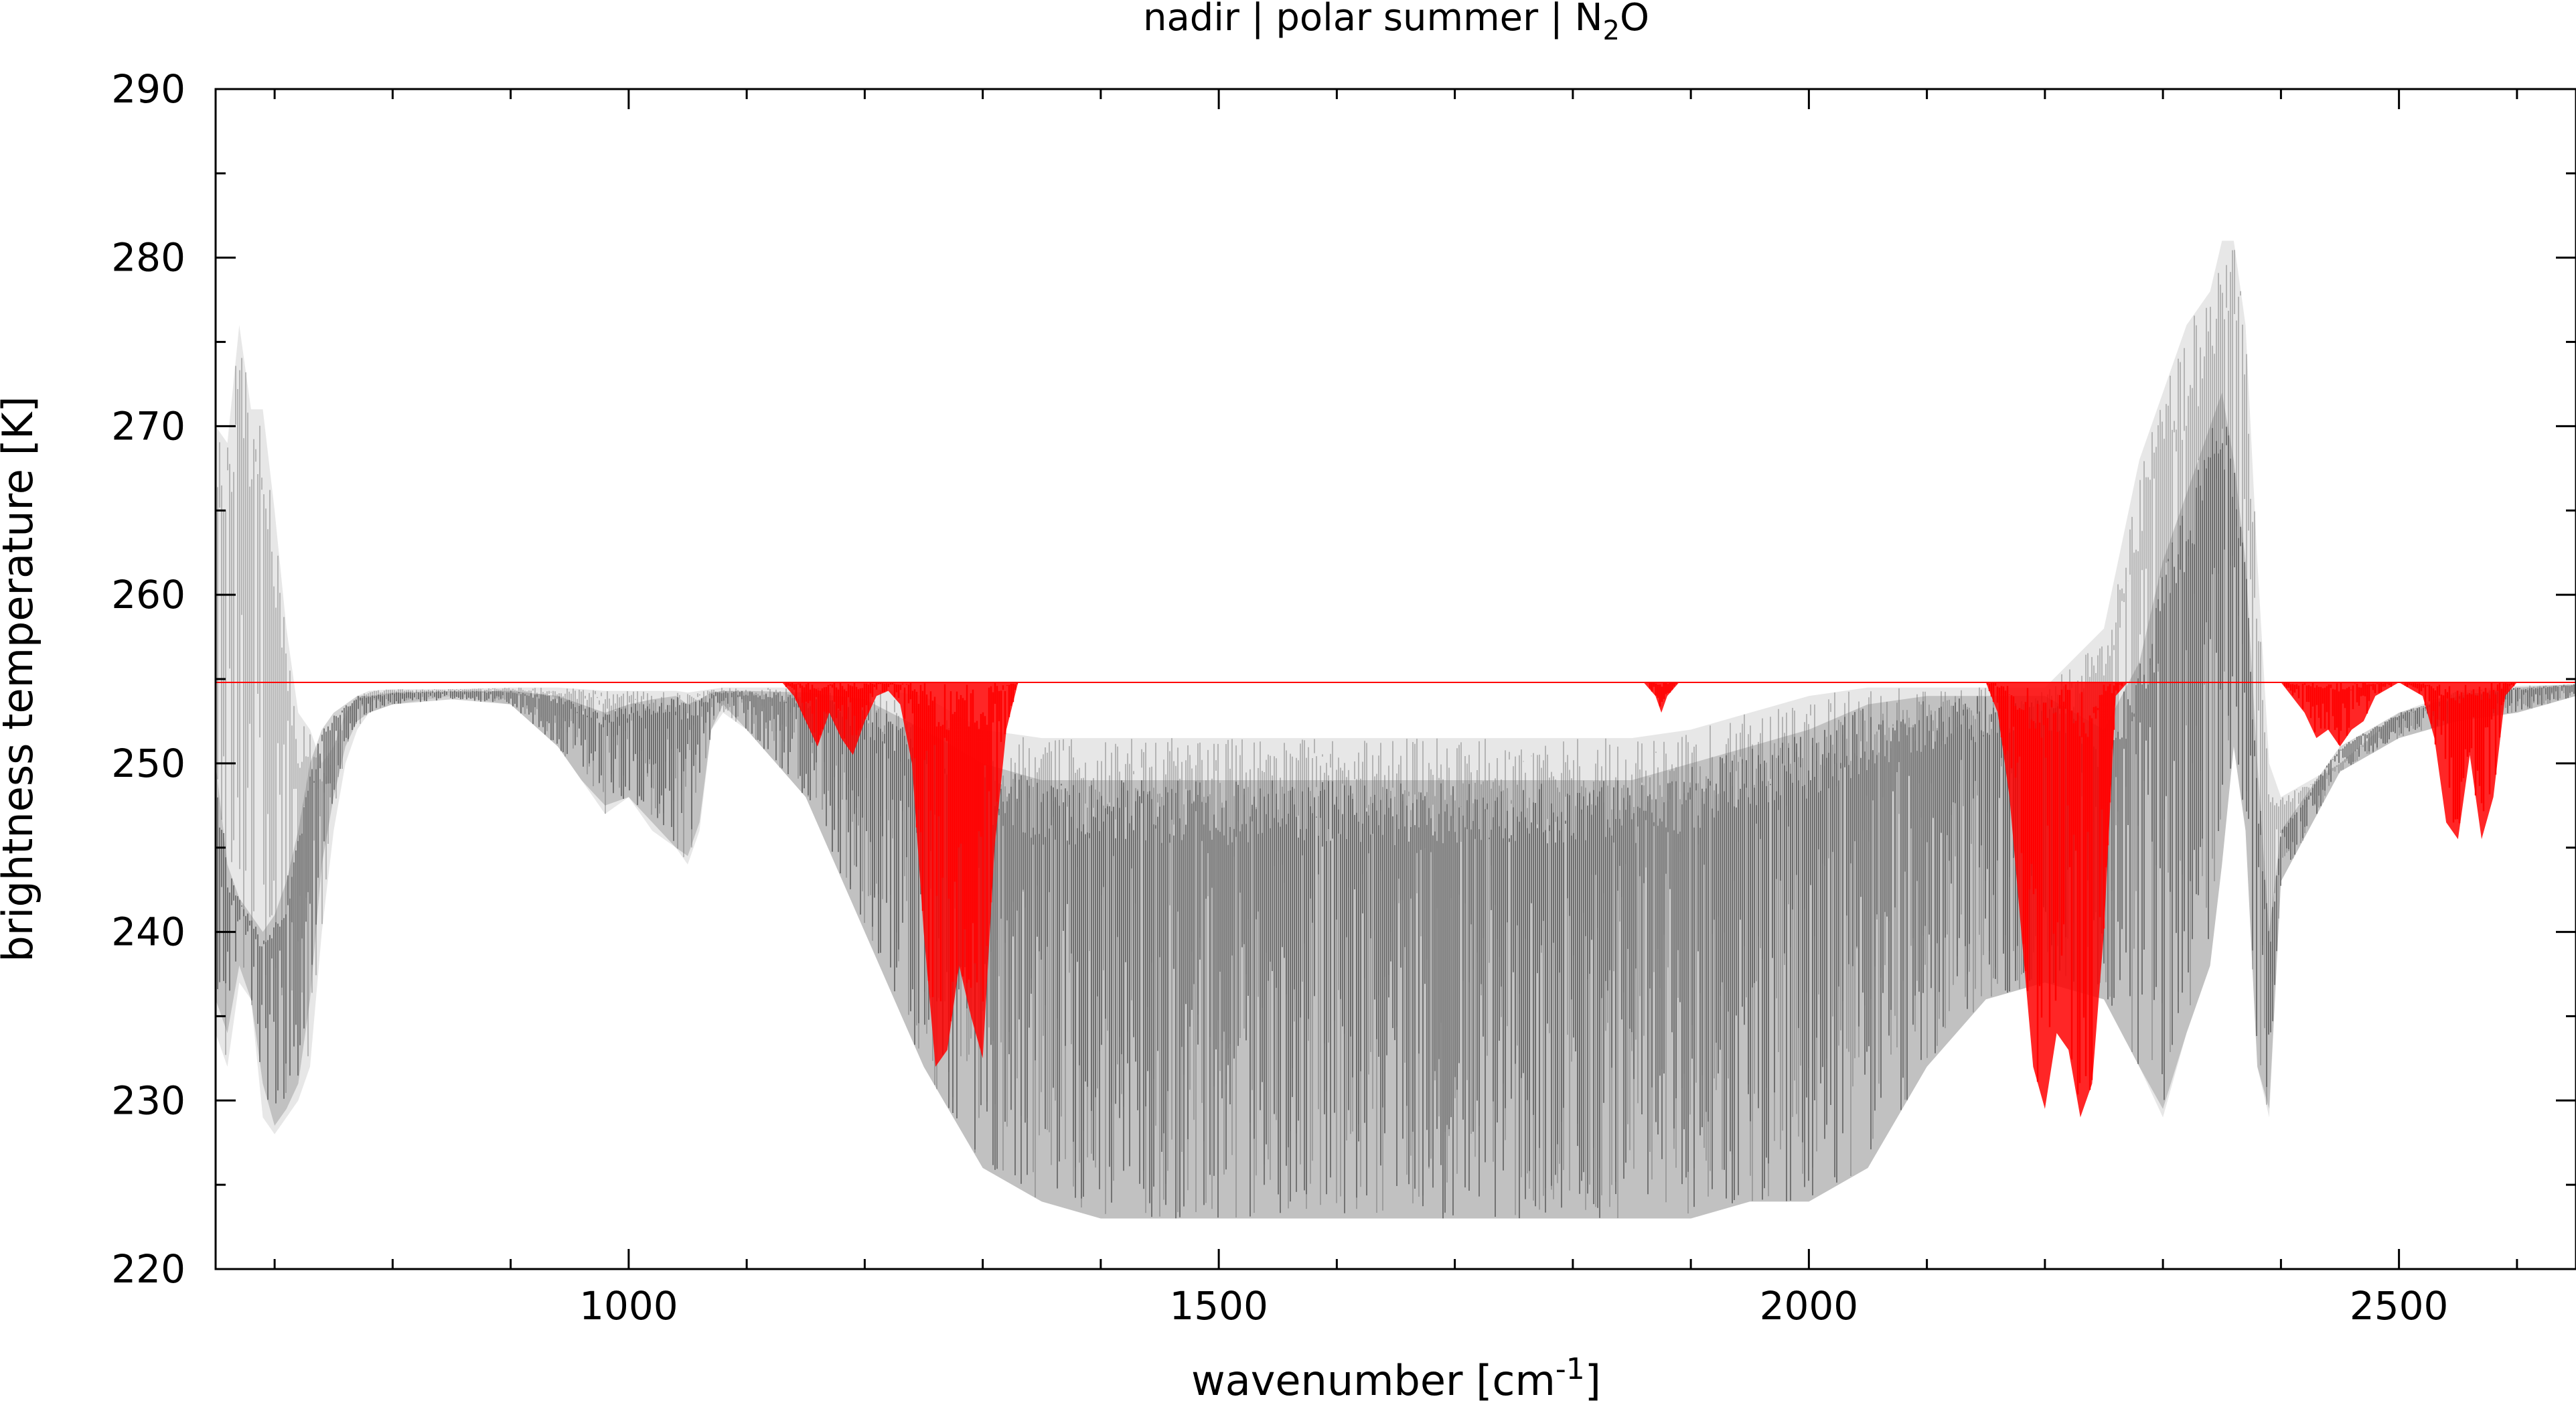  I want to click on x-tick-label: 1000, so click(628, 1306).